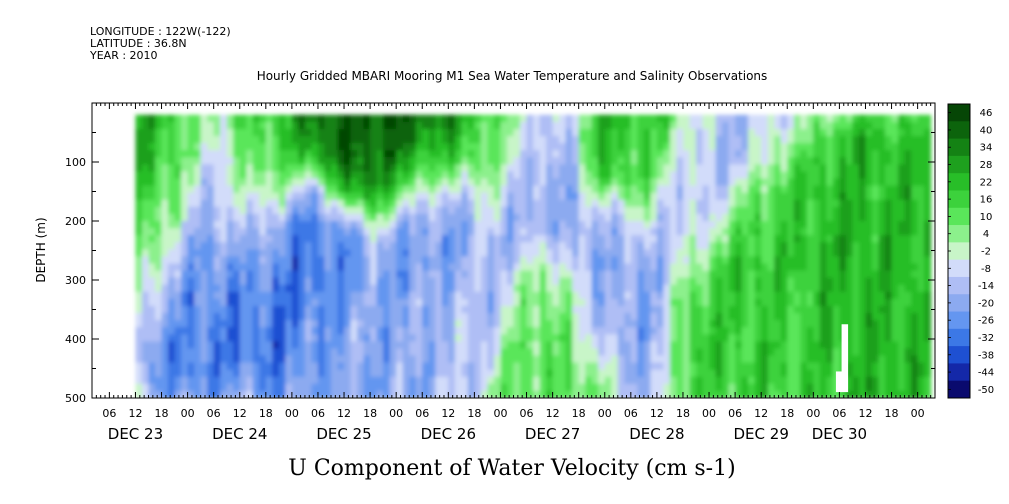 The width and height of the screenshot is (1009, 504). What do you see at coordinates (986, 390) in the screenshot?
I see `colorbar-label: -50` at bounding box center [986, 390].